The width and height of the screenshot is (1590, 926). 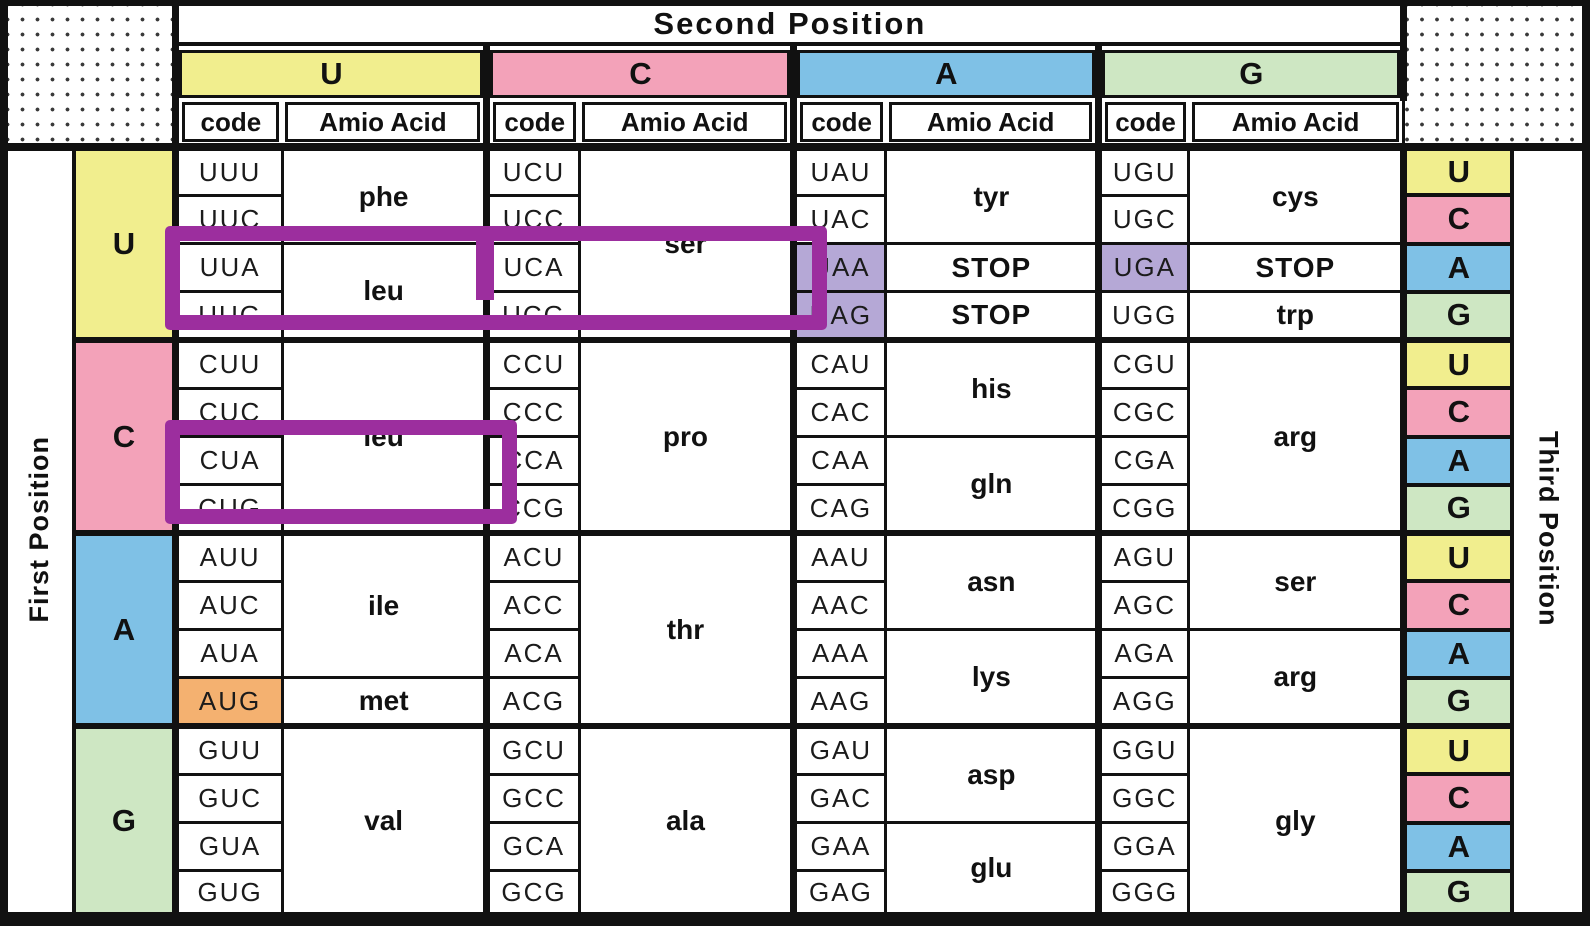 What do you see at coordinates (839, 460) in the screenshot?
I see `codon-cell: CAA` at bounding box center [839, 460].